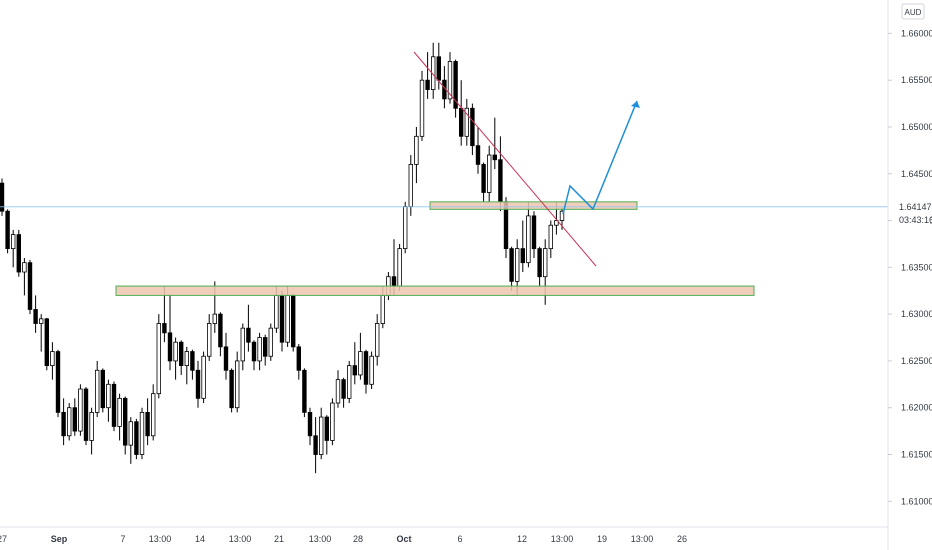 This screenshot has height=550, width=932. What do you see at coordinates (916, 80) in the screenshot?
I see `price-tick-label: 1.65500` at bounding box center [916, 80].